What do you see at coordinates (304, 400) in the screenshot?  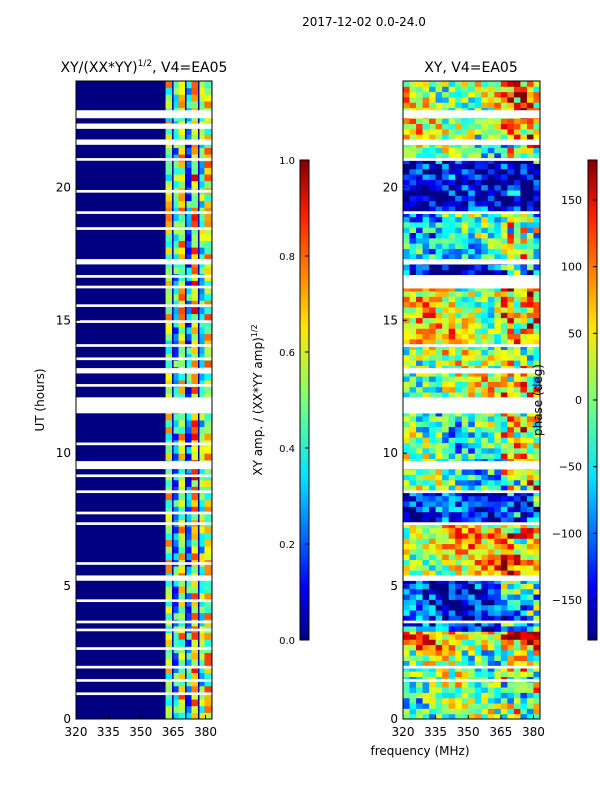 I see `amplitude-colorbar-strip` at bounding box center [304, 400].